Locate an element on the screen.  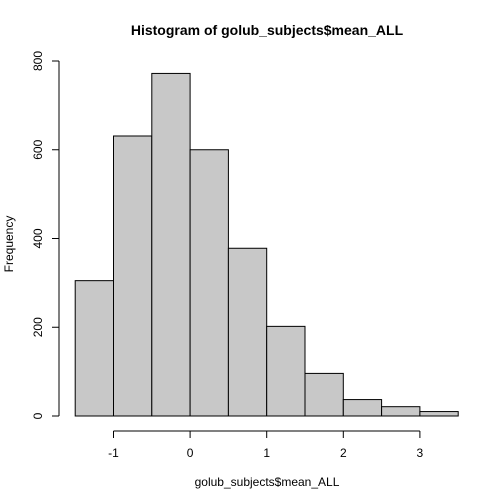
x-tick-label: -1 is located at coordinates (113, 453).